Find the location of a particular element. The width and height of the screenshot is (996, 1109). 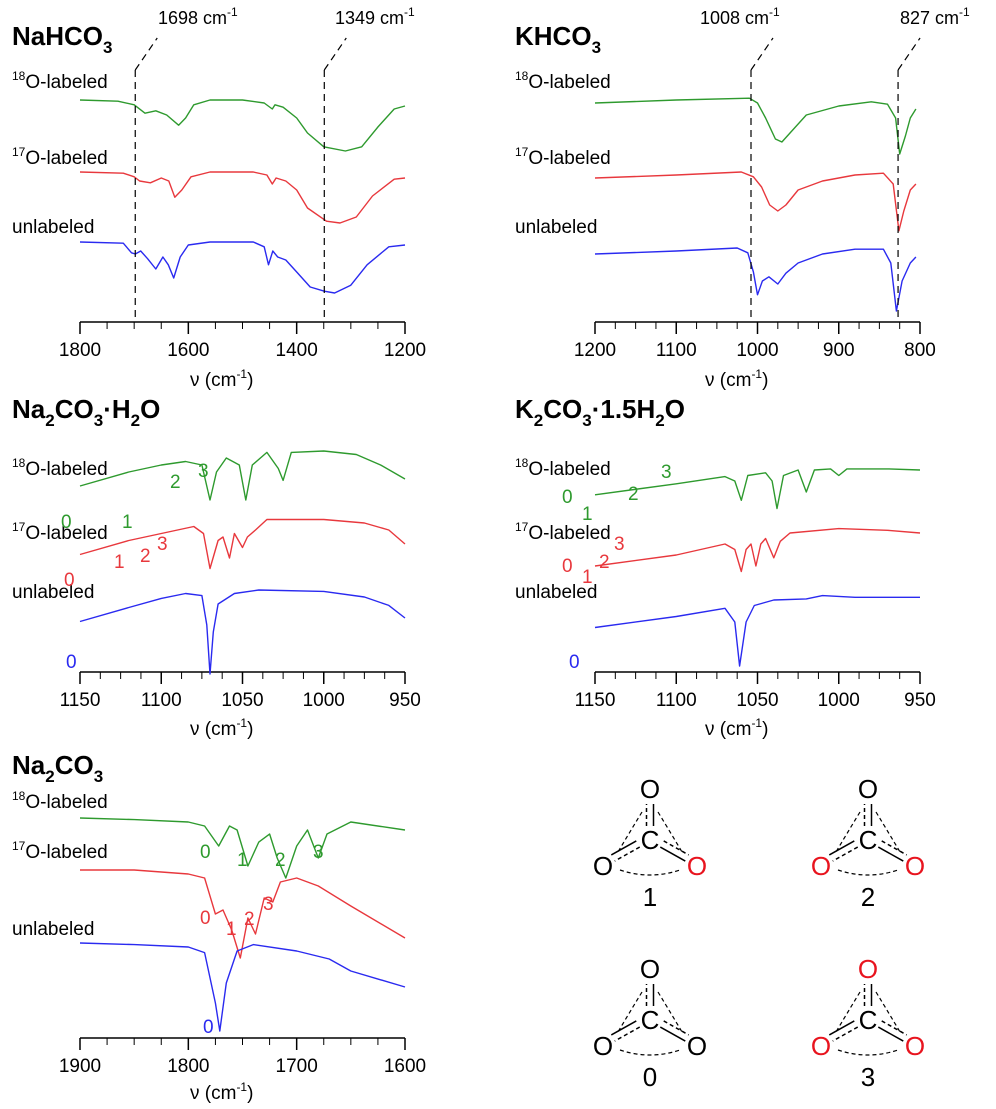

panel-title: Na2CO3 is located at coordinates (57, 768).